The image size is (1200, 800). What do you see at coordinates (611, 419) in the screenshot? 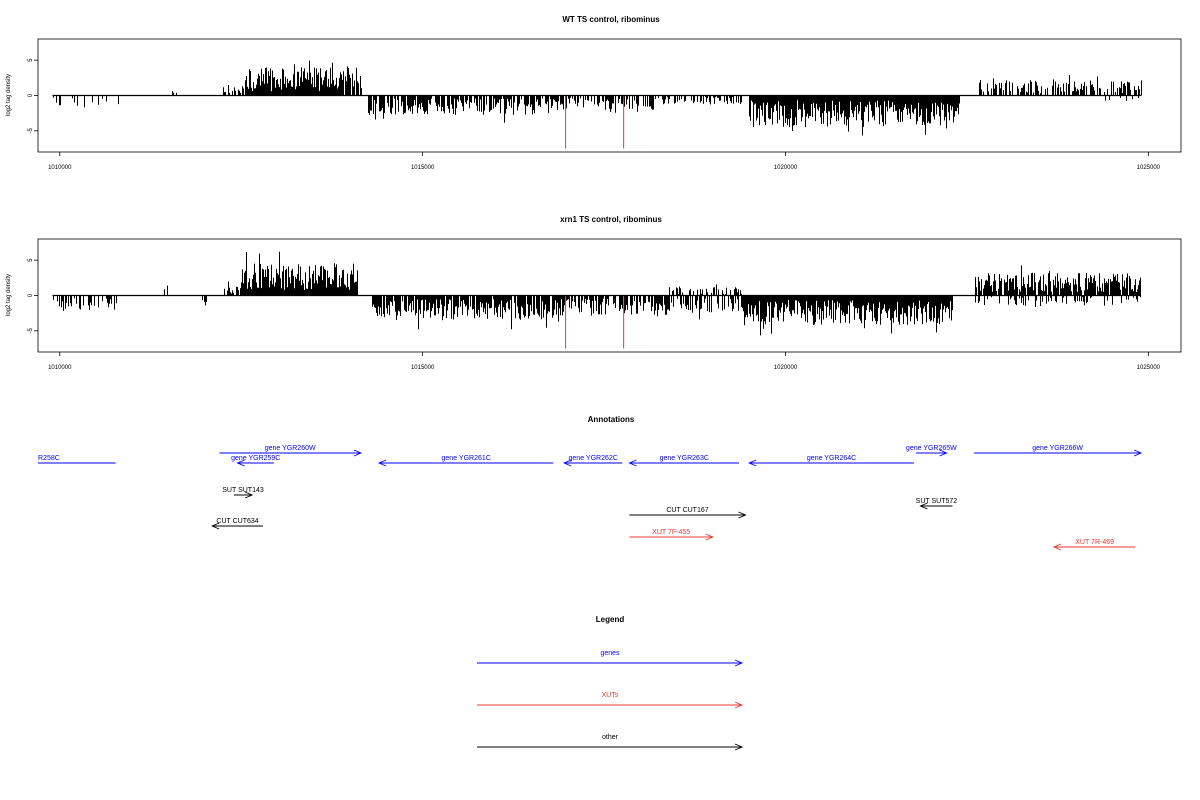
I see `annotations-title: Annotations` at bounding box center [611, 419].